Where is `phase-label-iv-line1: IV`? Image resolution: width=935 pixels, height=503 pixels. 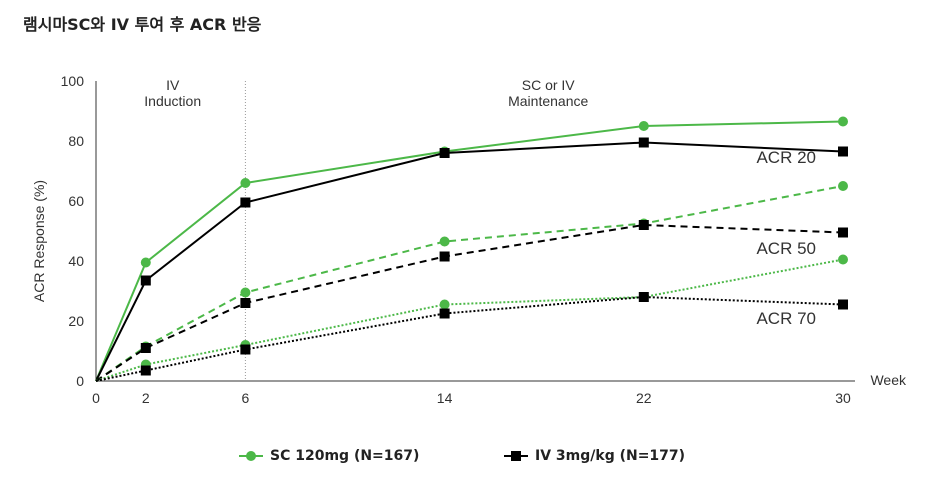 phase-label-iv-line1: IV is located at coordinates (173, 85).